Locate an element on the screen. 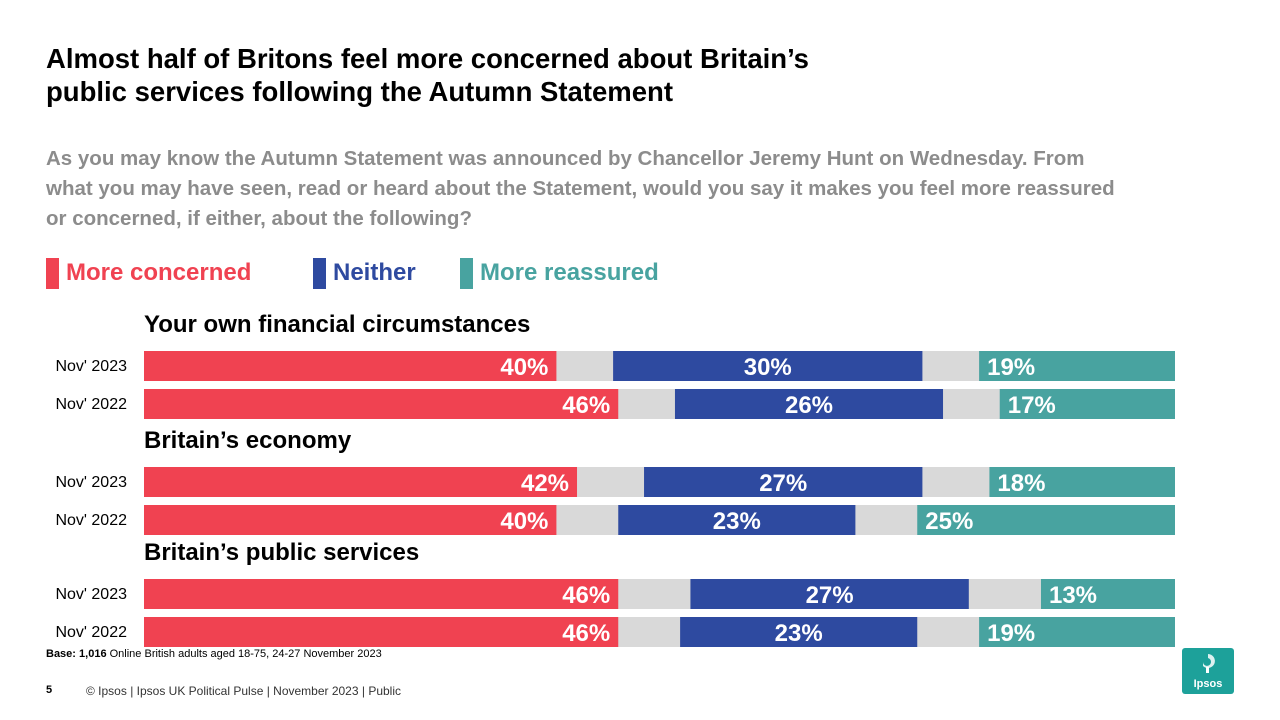  ipsos-logo-mark-icon is located at coordinates (1209, 663).